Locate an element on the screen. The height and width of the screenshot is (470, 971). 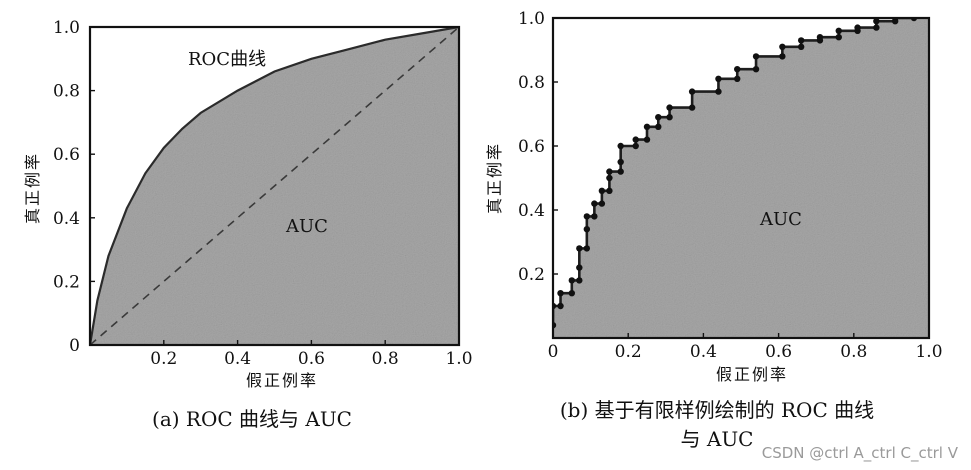
y-tick-label-a: 1.0 is located at coordinates (66, 28).